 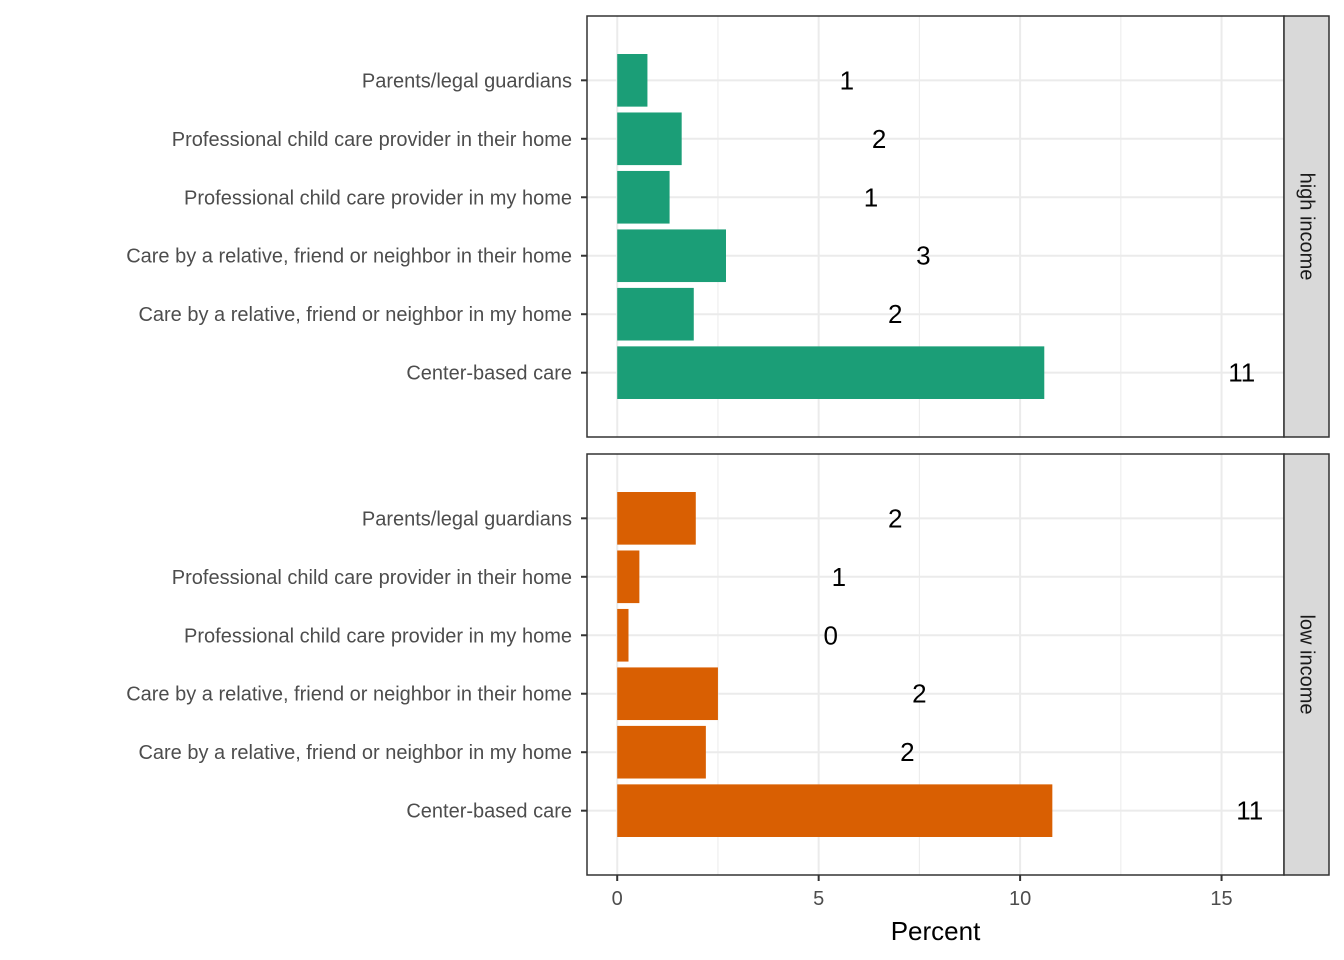 I want to click on x-axis-title: Percent, so click(x=936, y=931).